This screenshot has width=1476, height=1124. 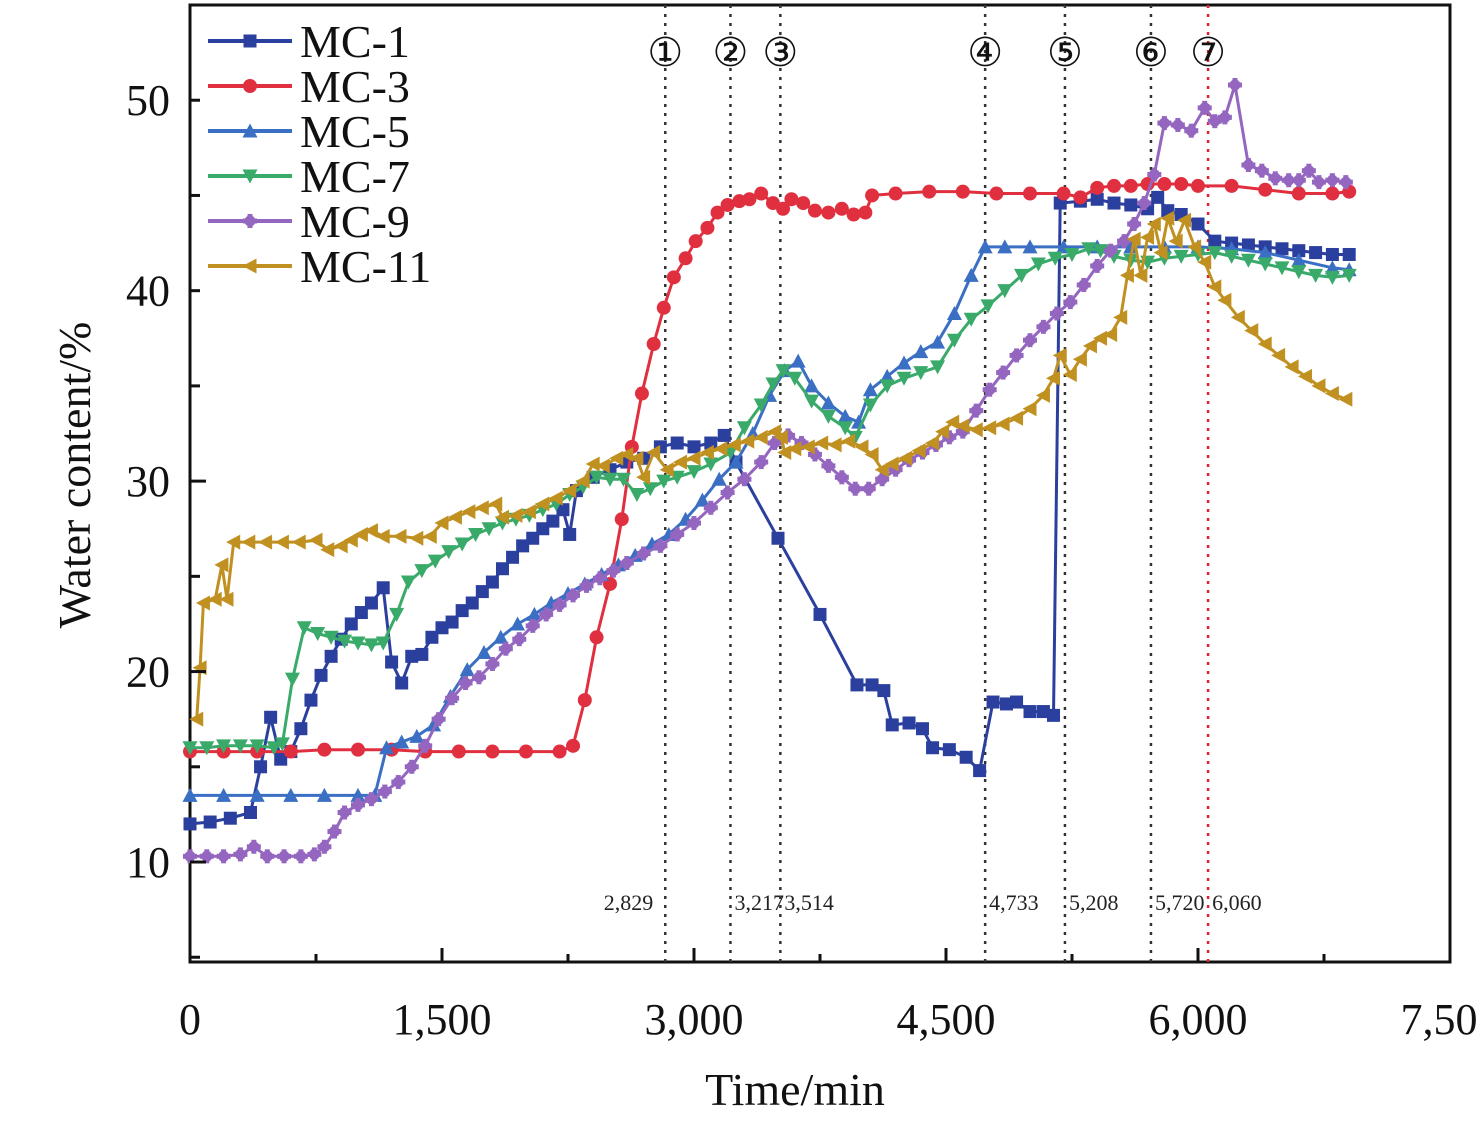 I want to click on event-time-label-1: 2,829, so click(x=629, y=902).